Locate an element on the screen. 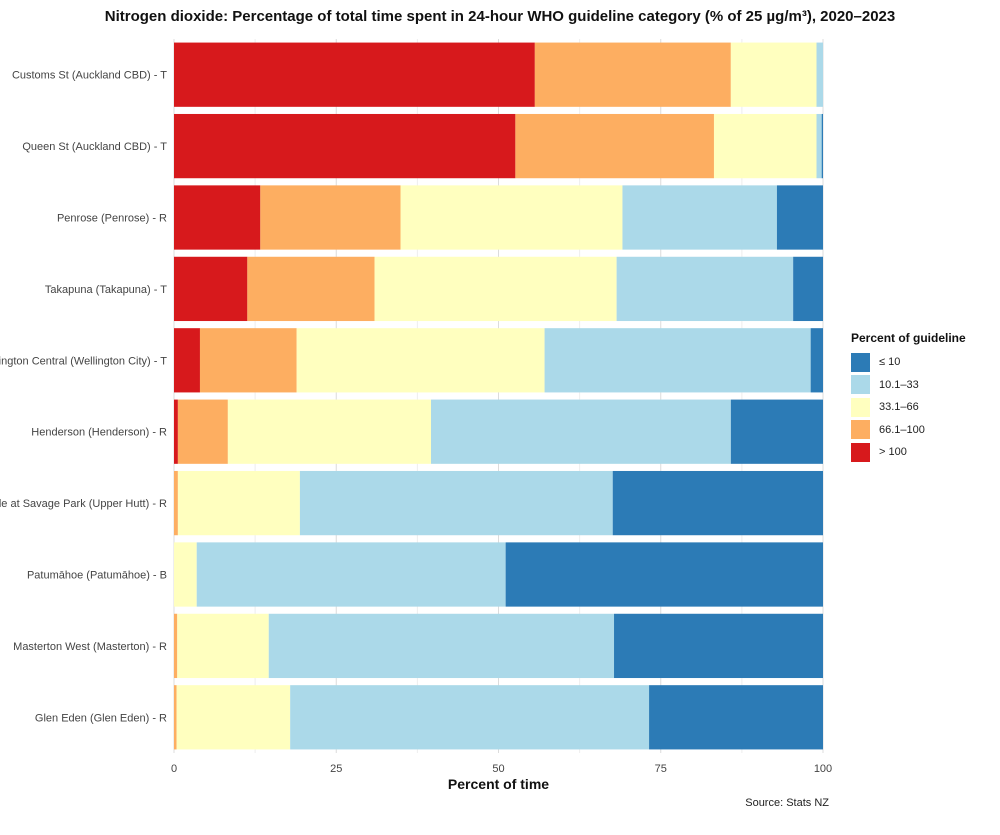 The image size is (1000, 835). legend-item: 10.1–33 is located at coordinates (908, 385).